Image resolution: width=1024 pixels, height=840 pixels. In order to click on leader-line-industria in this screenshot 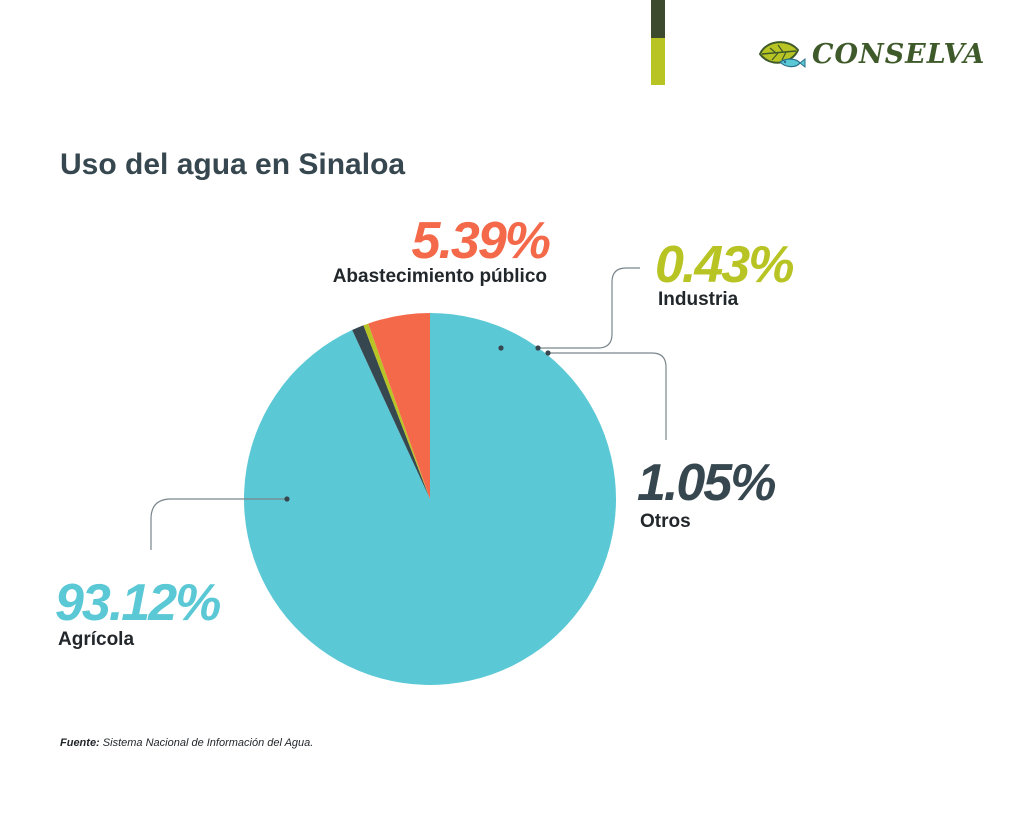, I will do `click(589, 308)`.